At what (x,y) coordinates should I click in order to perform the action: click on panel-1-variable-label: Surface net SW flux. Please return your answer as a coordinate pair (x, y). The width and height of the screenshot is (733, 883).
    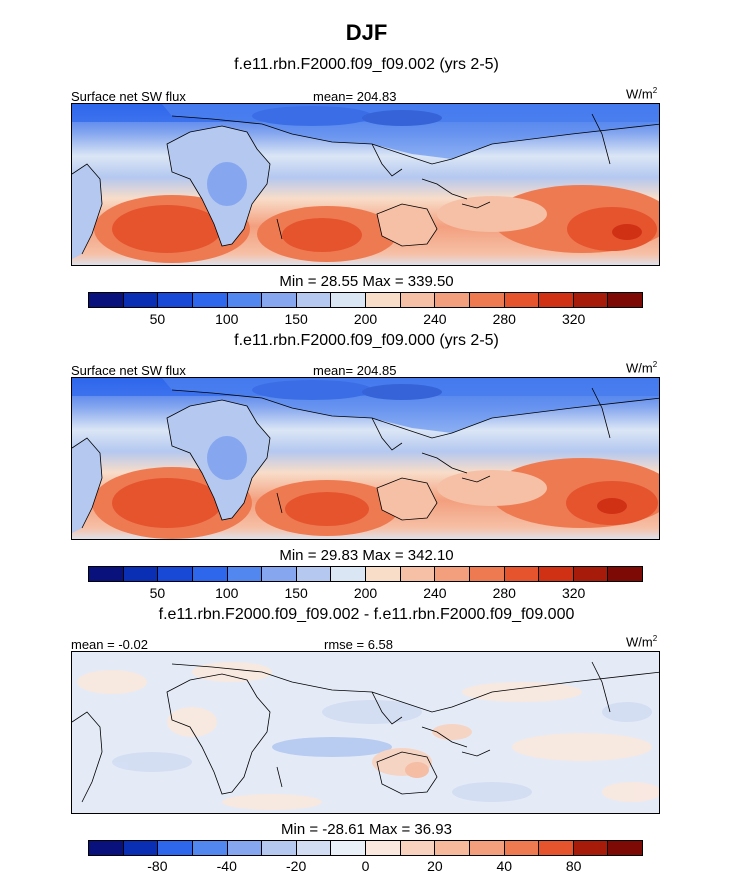
    Looking at the image, I should click on (128, 96).